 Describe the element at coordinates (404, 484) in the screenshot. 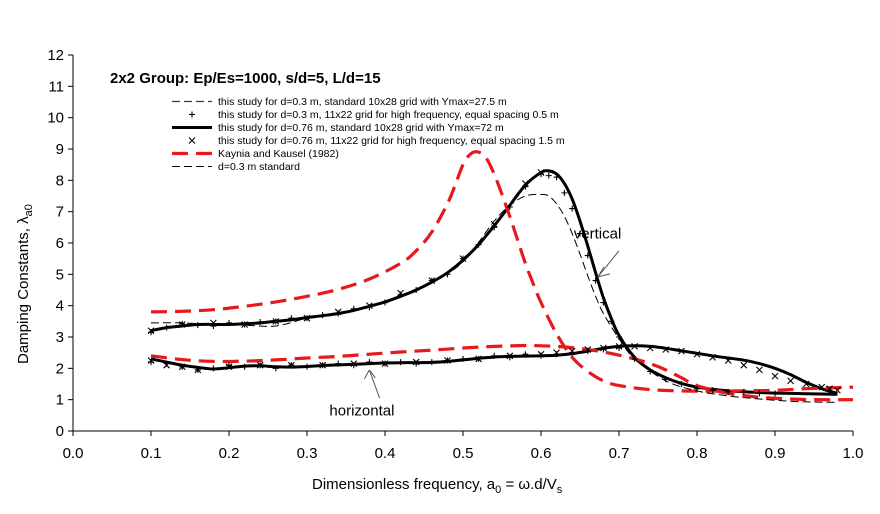

I see `x-axis-title-main: Dimensionless frequency, a` at that location.